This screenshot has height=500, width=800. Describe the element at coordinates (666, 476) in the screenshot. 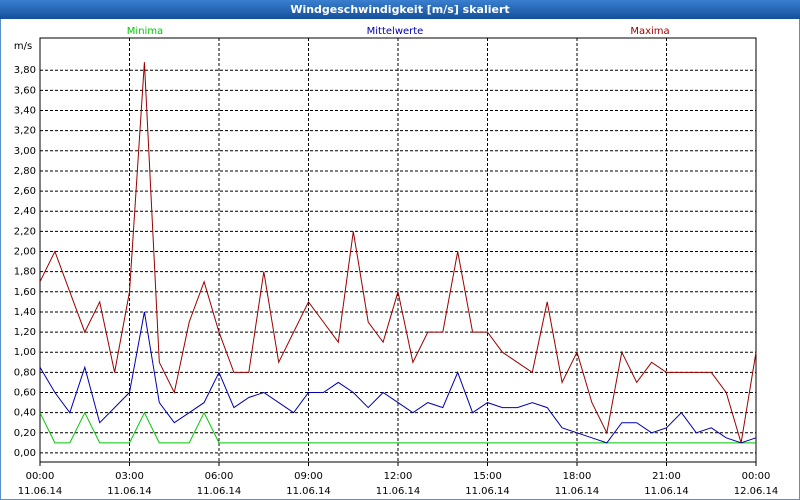

I see `x-tick-label: 21:00` at that location.